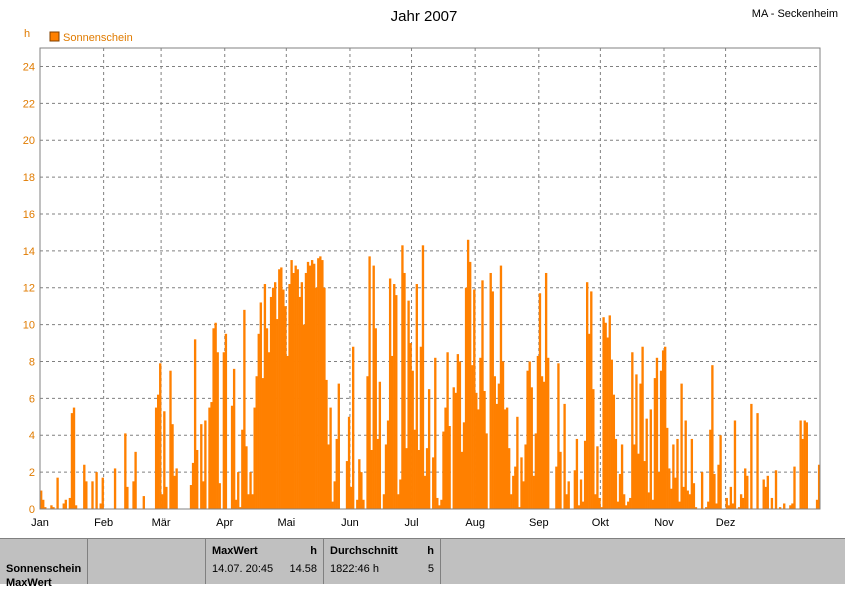 This screenshot has width=845, height=589. I want to click on y-tick-label: 20, so click(29, 141).